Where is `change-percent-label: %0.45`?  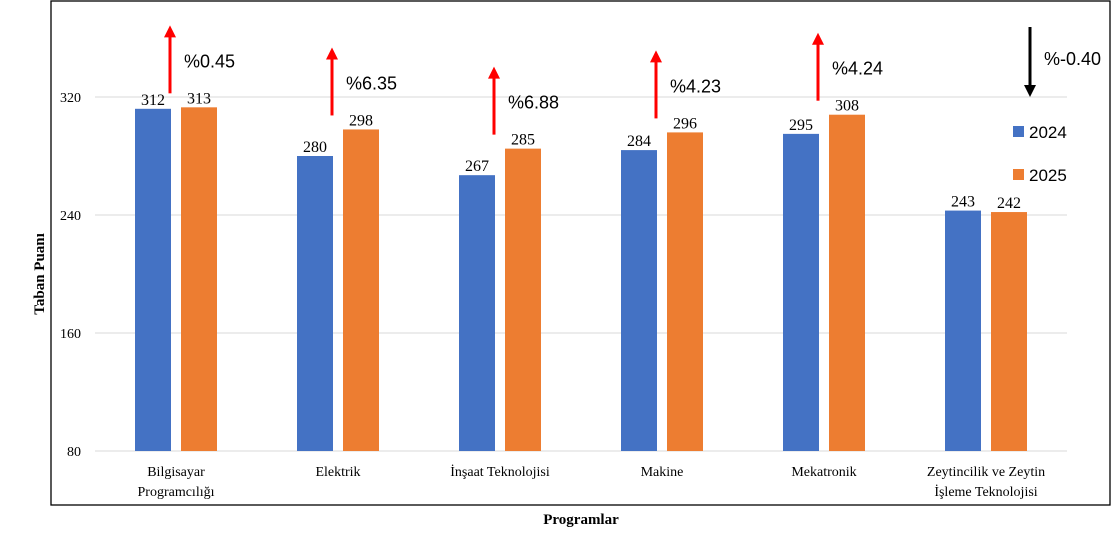
change-percent-label: %0.45 is located at coordinates (209, 61).